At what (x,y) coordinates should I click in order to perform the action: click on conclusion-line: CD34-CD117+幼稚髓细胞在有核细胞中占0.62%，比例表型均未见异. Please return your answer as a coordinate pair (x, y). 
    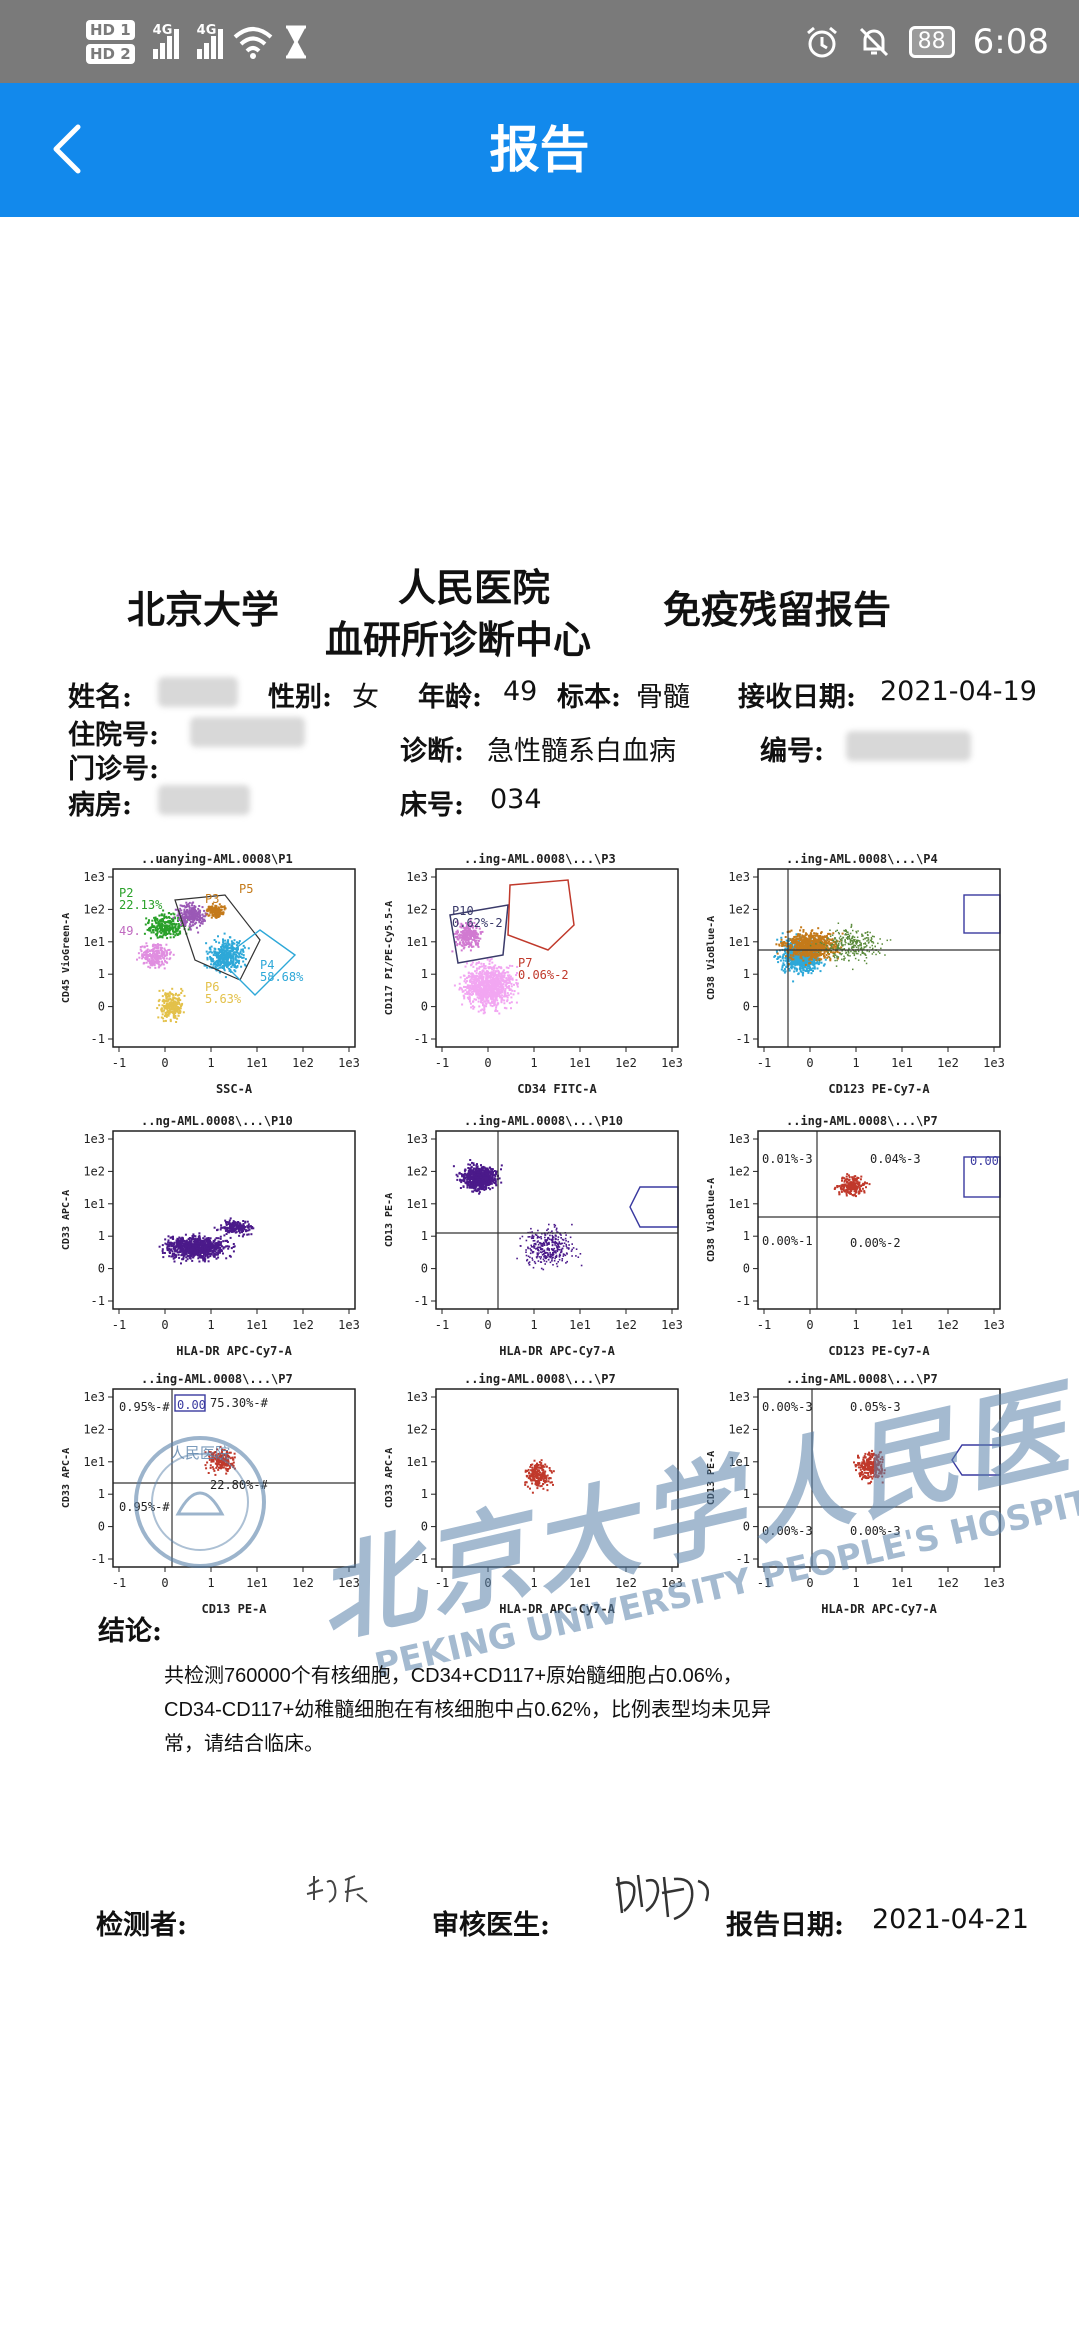
    Looking at the image, I should click on (467, 1710).